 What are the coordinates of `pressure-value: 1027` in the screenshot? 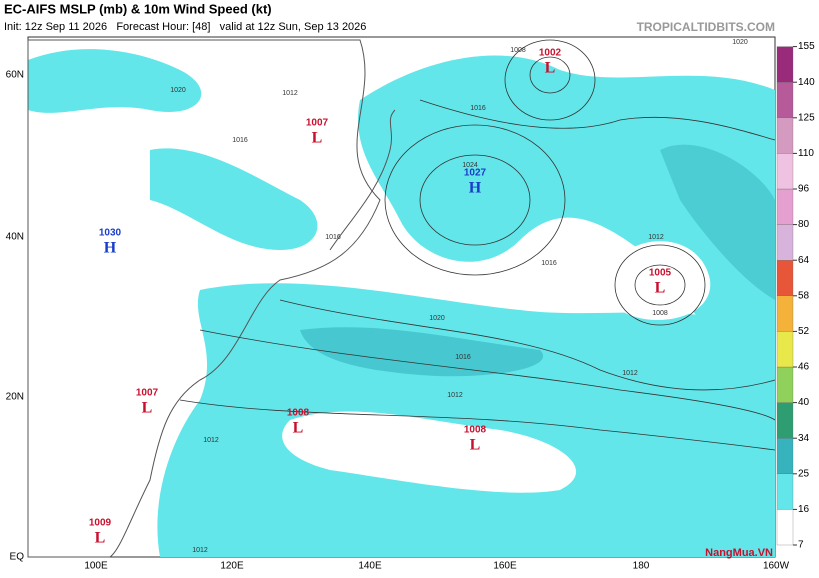 It's located at (475, 173).